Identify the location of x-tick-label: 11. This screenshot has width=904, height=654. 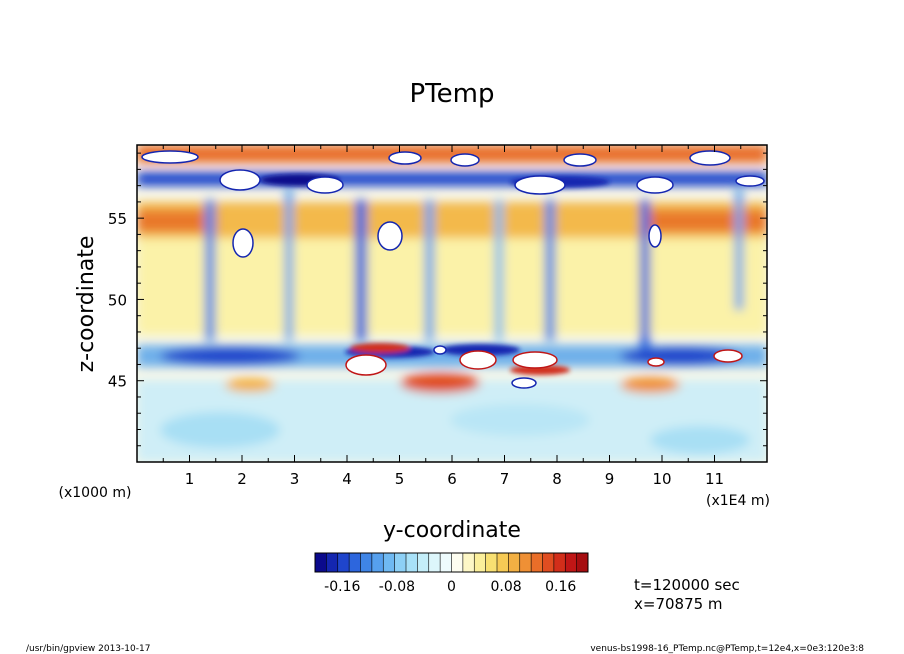
(714, 479).